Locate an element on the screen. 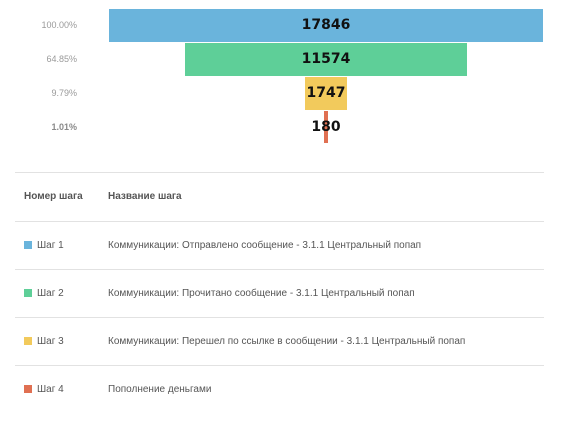 This screenshot has width=564, height=422. step-number-cell: Шаг 1 is located at coordinates (44, 245).